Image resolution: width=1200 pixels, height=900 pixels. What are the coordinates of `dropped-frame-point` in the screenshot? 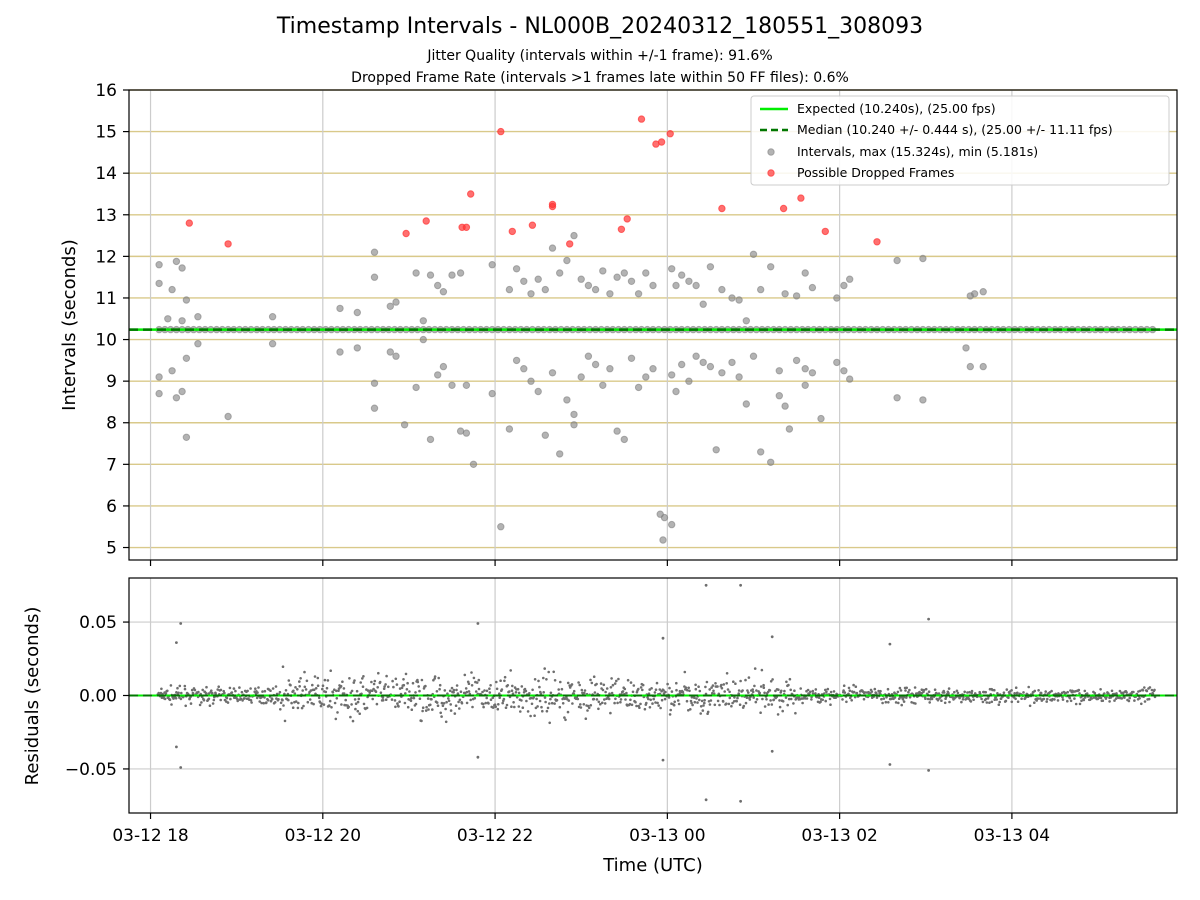 It's located at (406, 233).